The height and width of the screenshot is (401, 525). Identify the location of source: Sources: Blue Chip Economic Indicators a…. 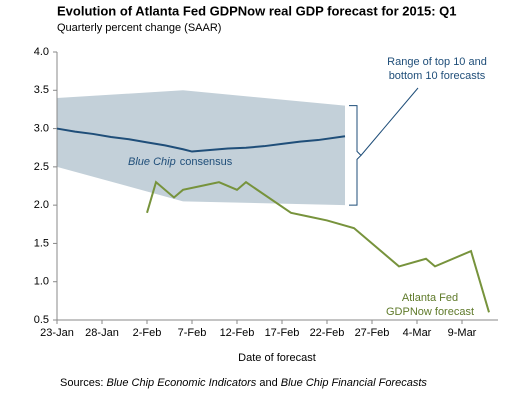
(243, 383).